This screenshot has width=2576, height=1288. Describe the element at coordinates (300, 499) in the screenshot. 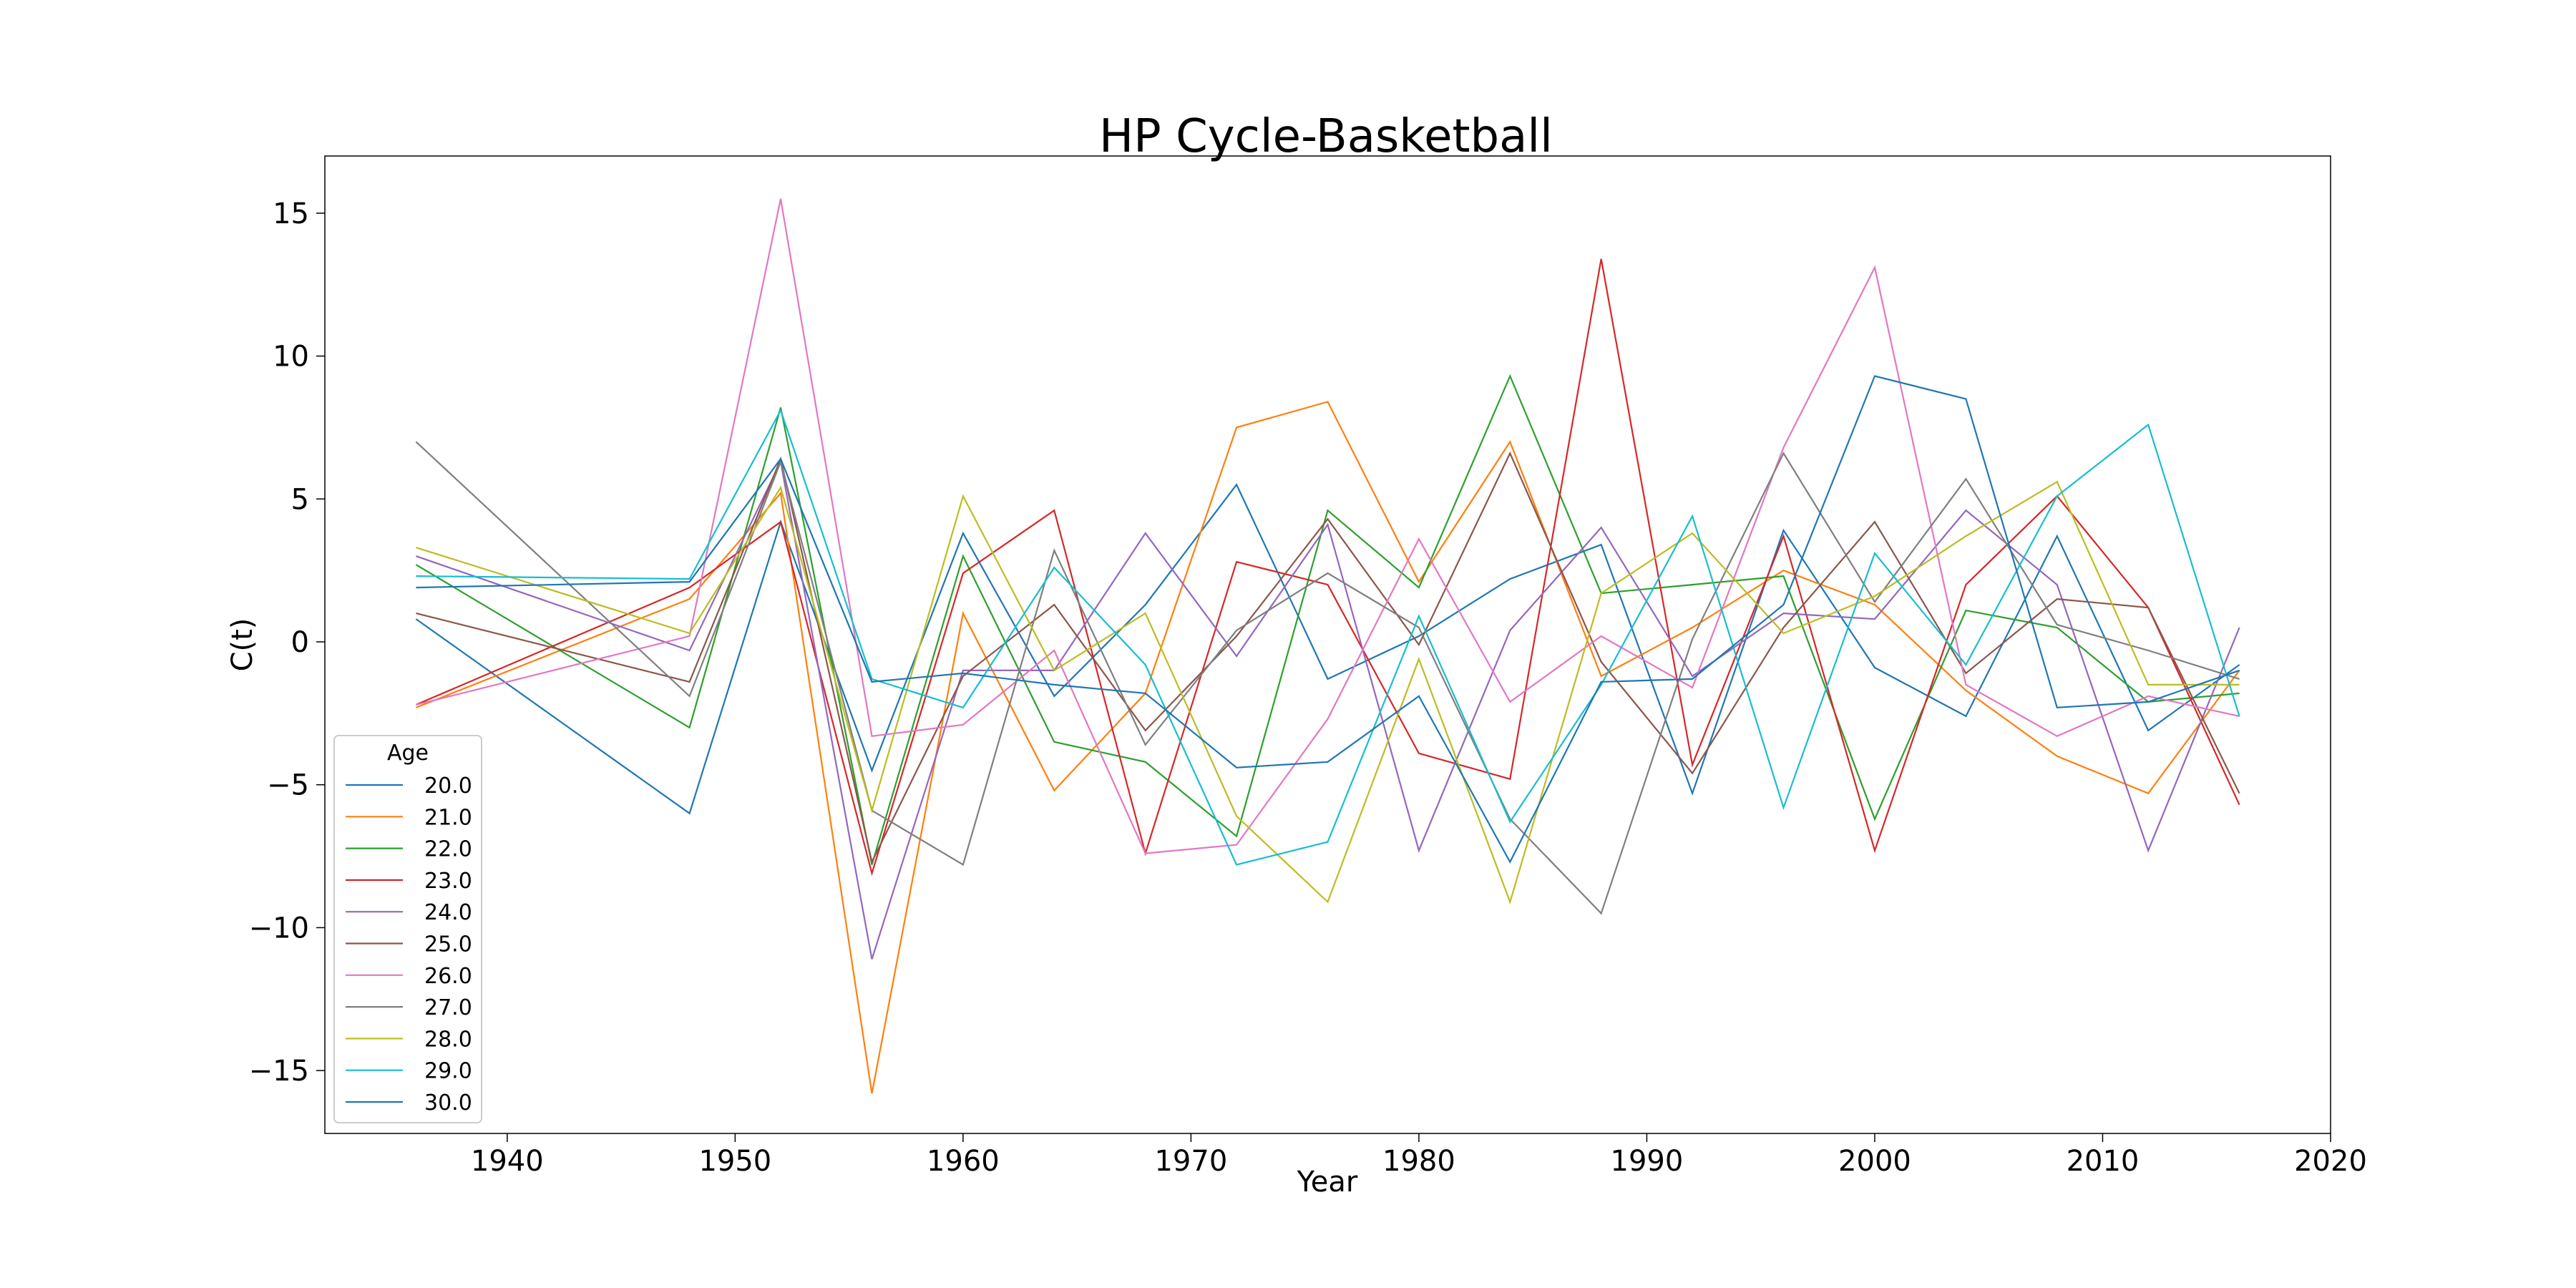

I see `y-tick-label: 5` at that location.